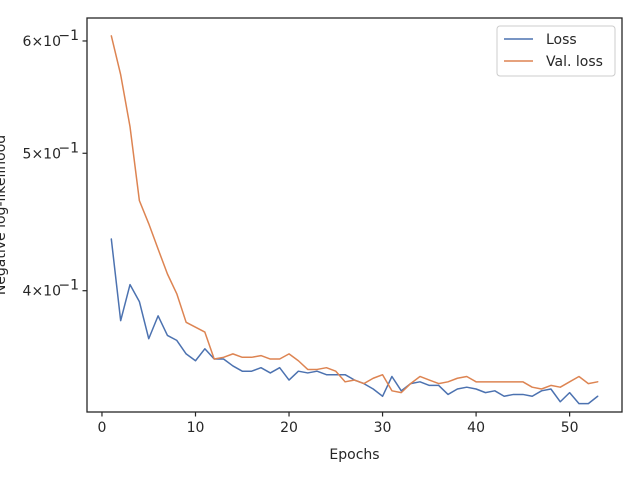  What do you see at coordinates (55, 164) in the screenshot?
I see `y-axis-ticks: 4×10−15×10−16×10−1` at bounding box center [55, 164].